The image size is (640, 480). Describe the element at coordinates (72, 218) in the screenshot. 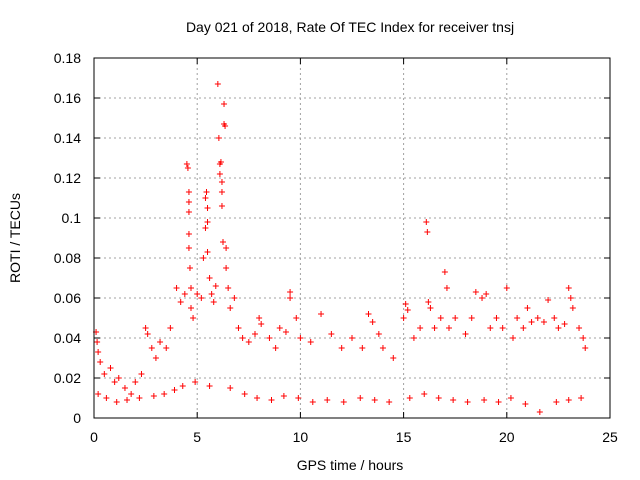

I see `y-tick-label: 0.1` at that location.